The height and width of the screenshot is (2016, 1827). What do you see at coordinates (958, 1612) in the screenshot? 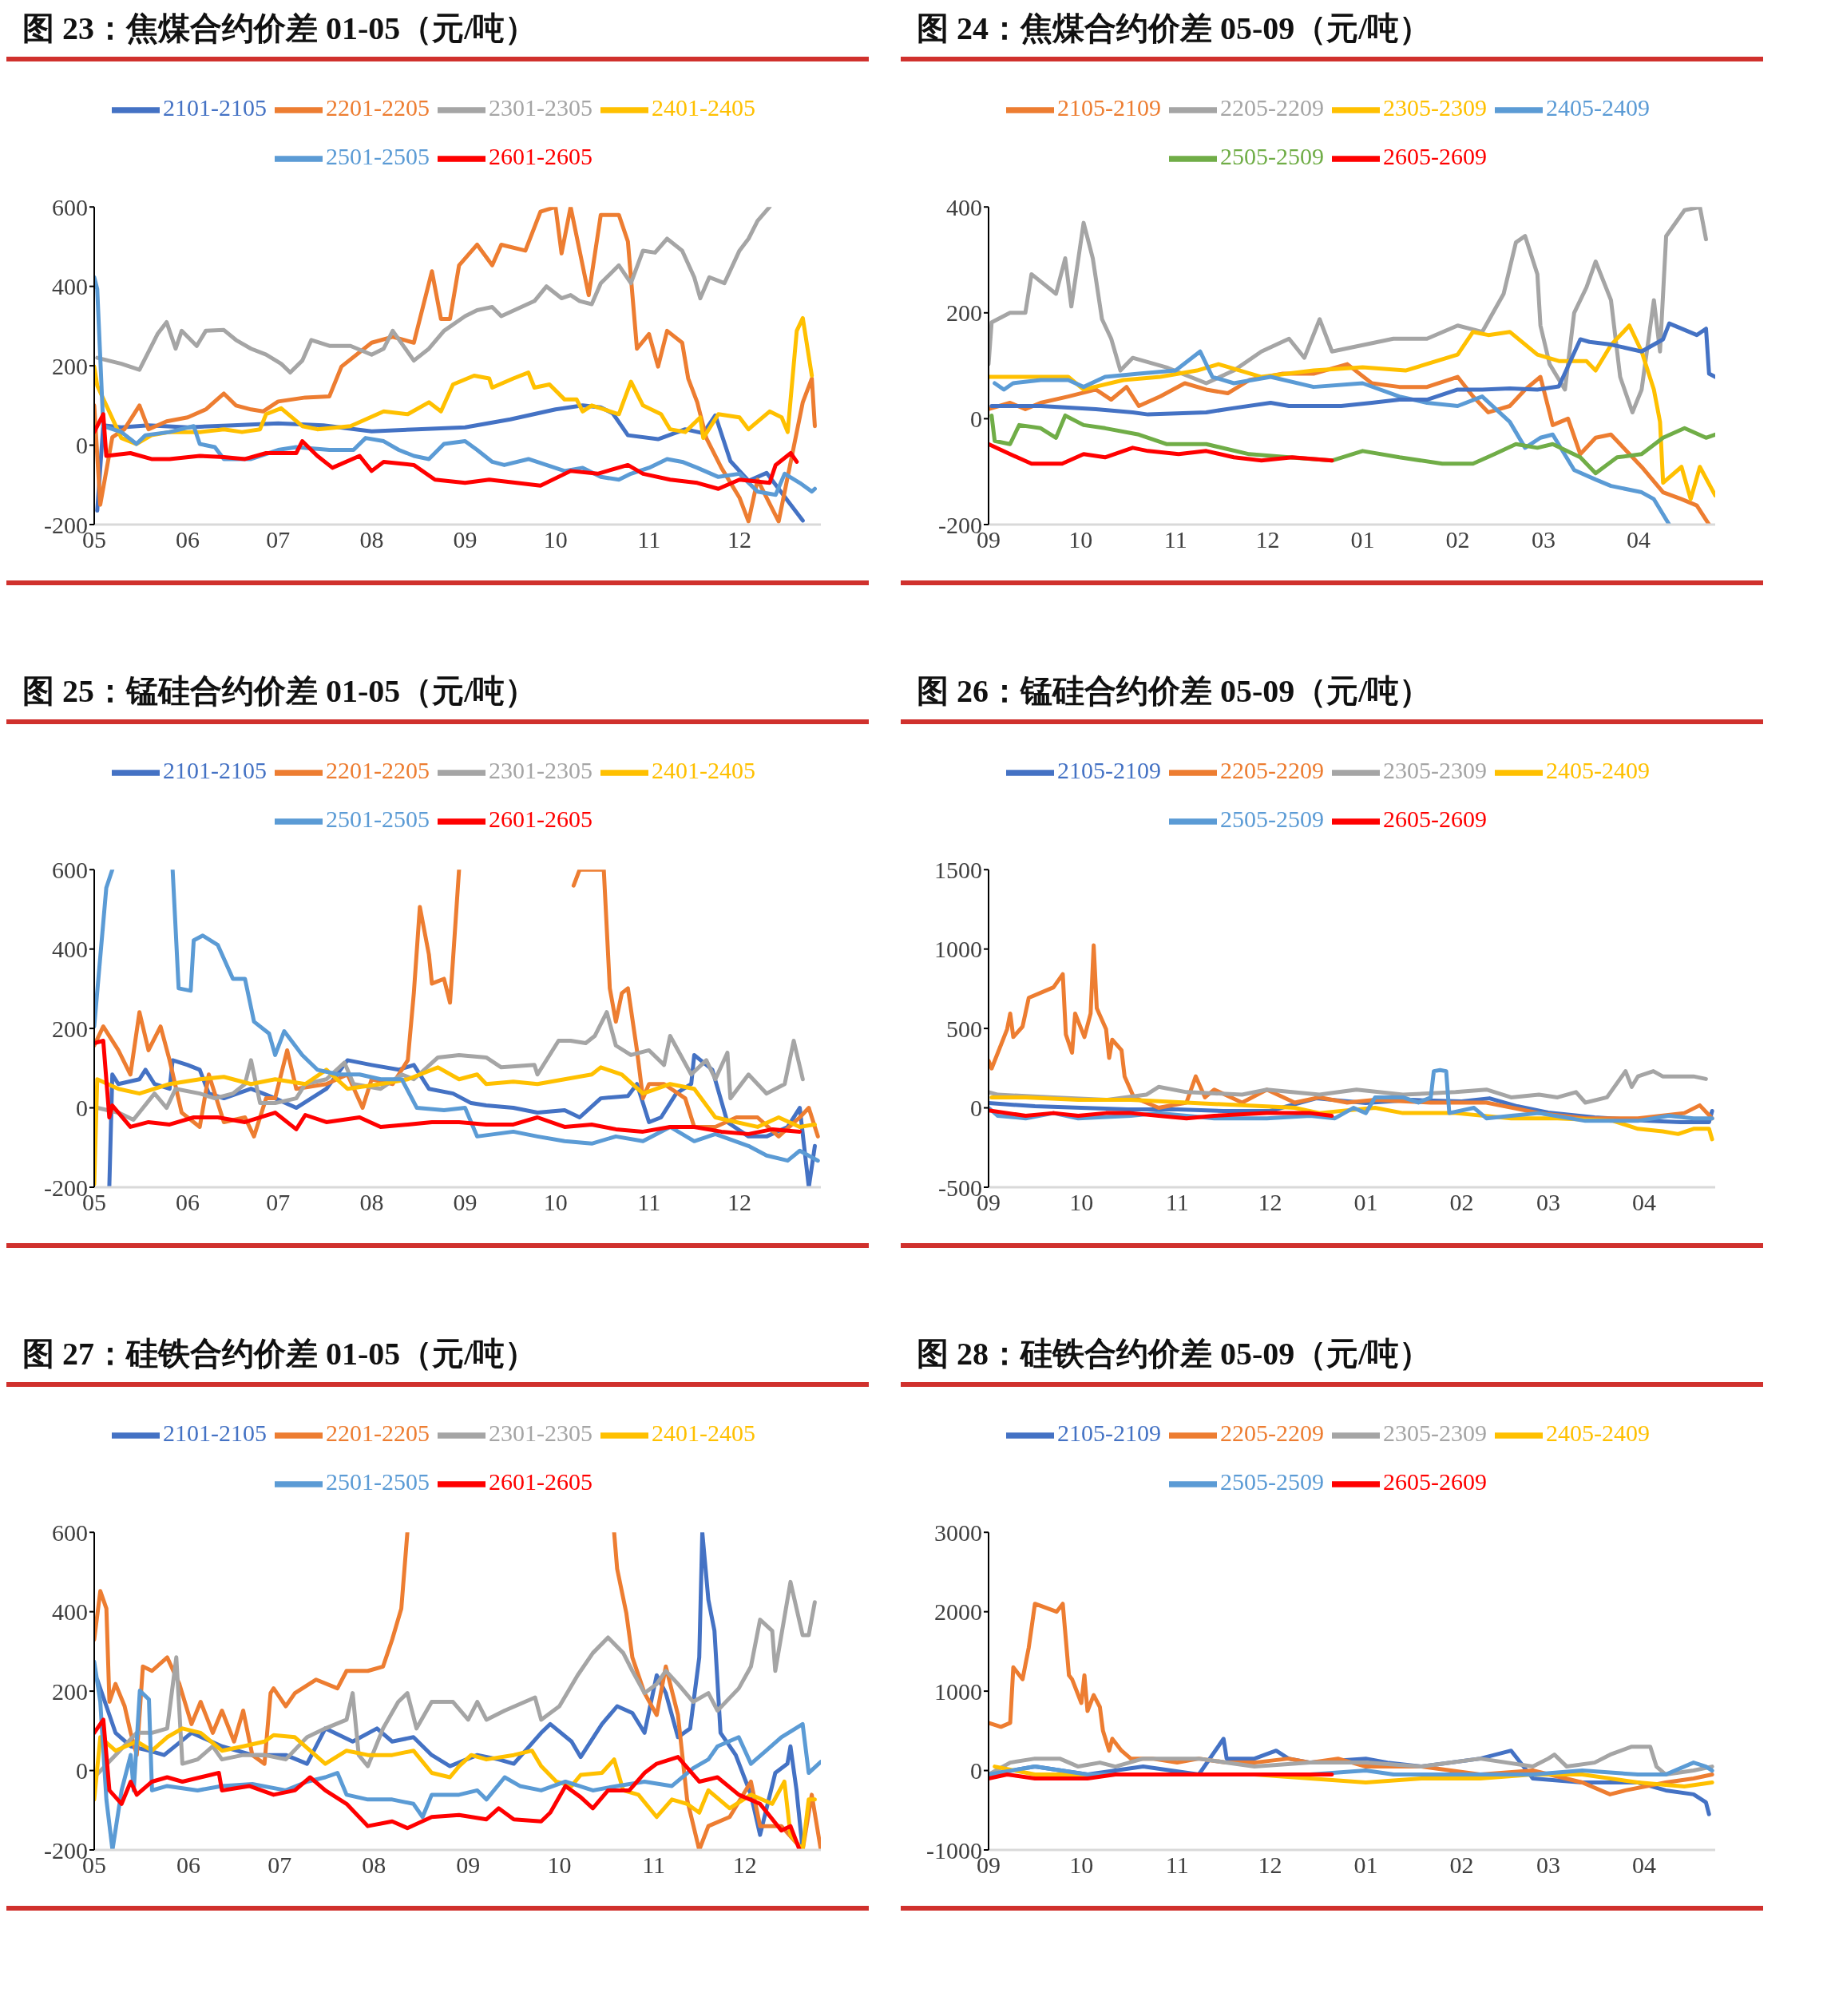
I see `y-tick-label: 2000` at bounding box center [958, 1612].